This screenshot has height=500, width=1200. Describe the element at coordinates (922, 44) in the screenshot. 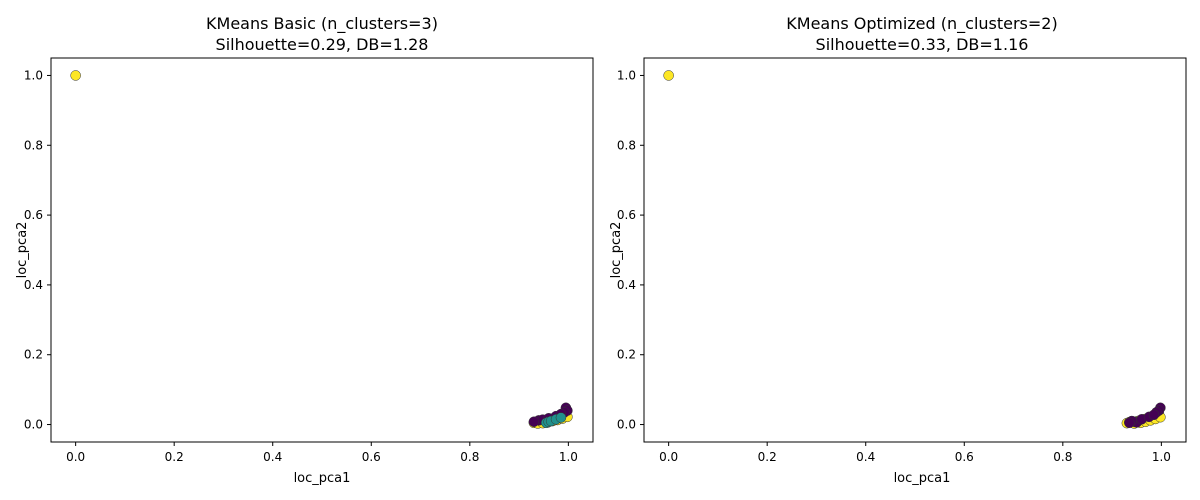

I see `chart-title-line2: Silhouette=0.33, DB=1.16` at that location.